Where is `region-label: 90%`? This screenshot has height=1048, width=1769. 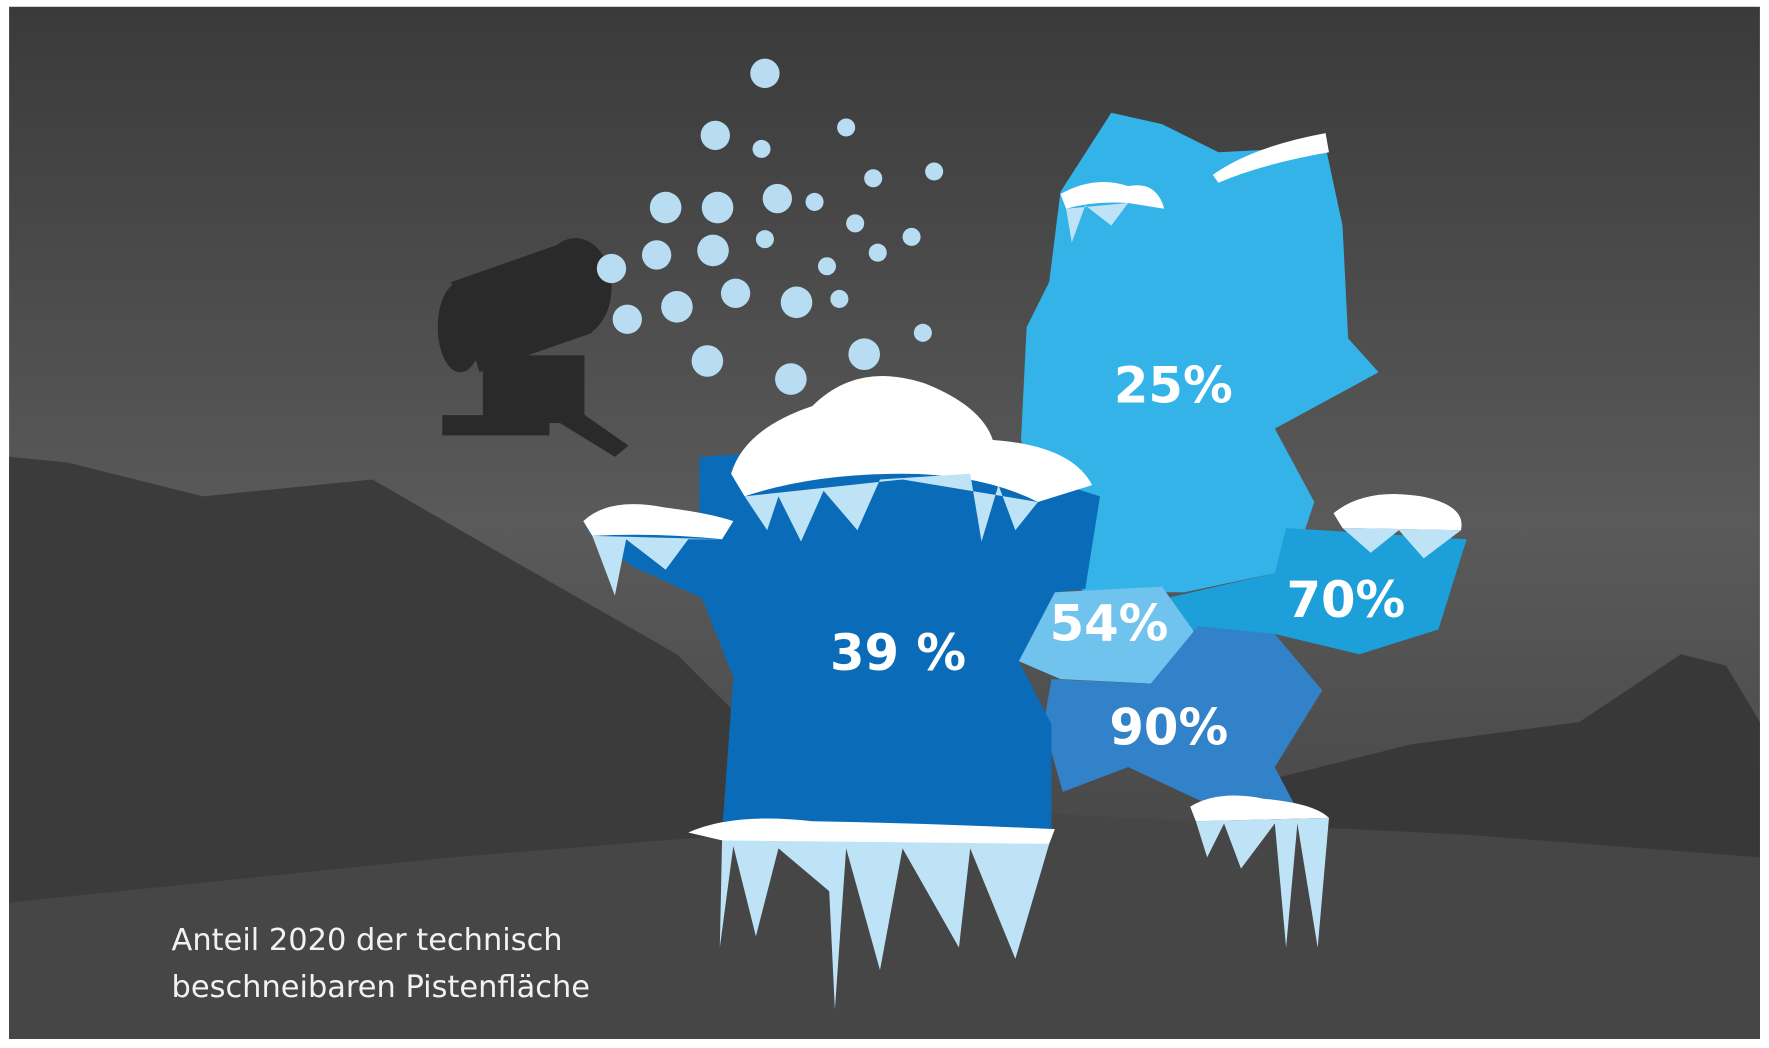
region-label: 90% is located at coordinates (1168, 728).